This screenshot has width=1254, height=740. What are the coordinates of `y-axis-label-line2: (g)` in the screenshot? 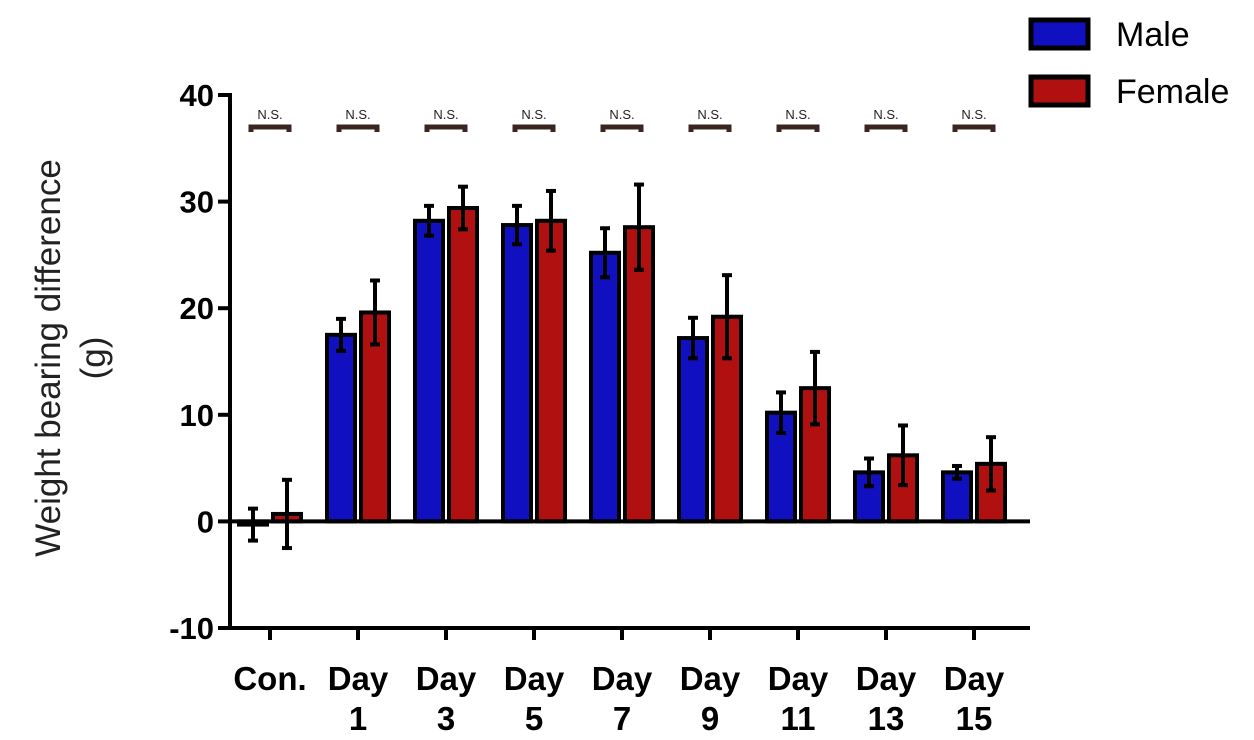 It's located at (93, 358).